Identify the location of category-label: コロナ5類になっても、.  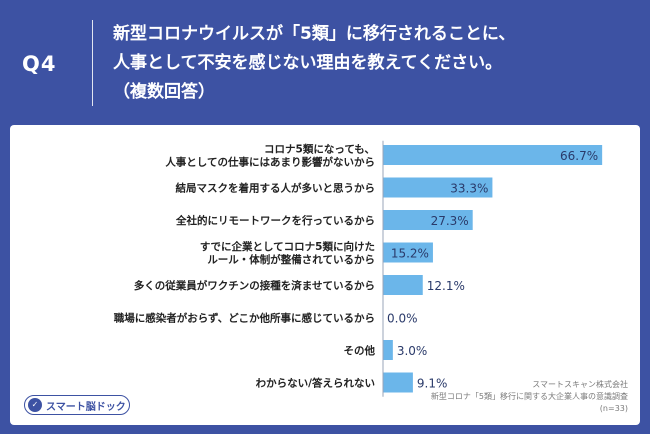
(319, 149).